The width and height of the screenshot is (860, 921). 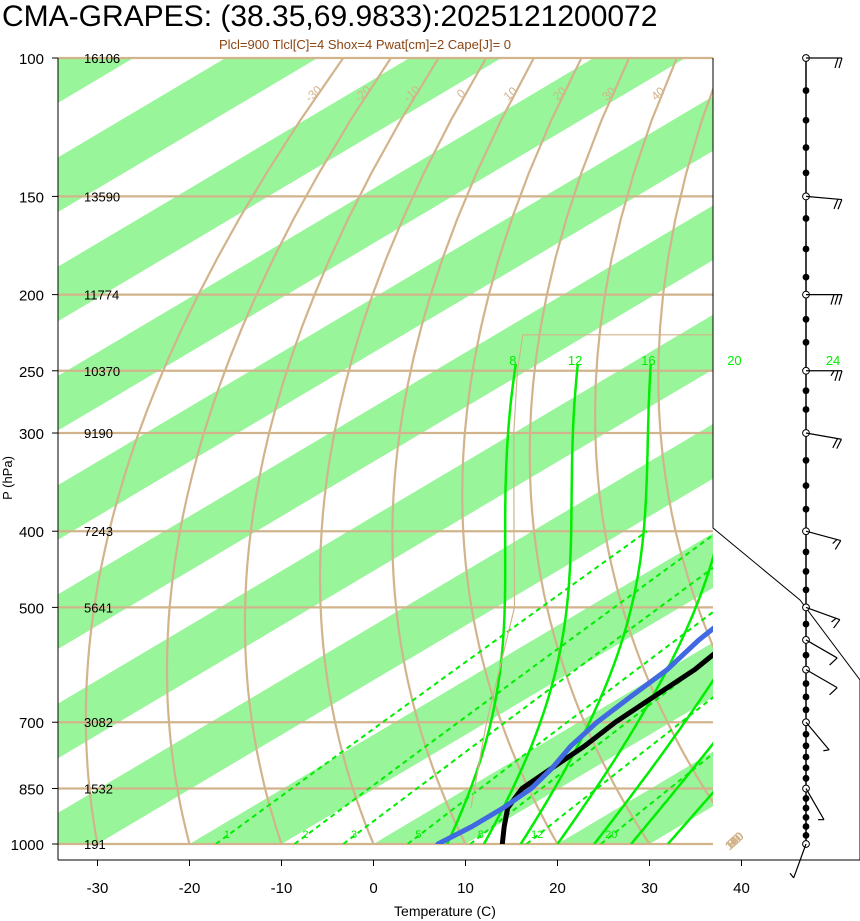 I want to click on wind-barb-panel, so click(x=786, y=459).